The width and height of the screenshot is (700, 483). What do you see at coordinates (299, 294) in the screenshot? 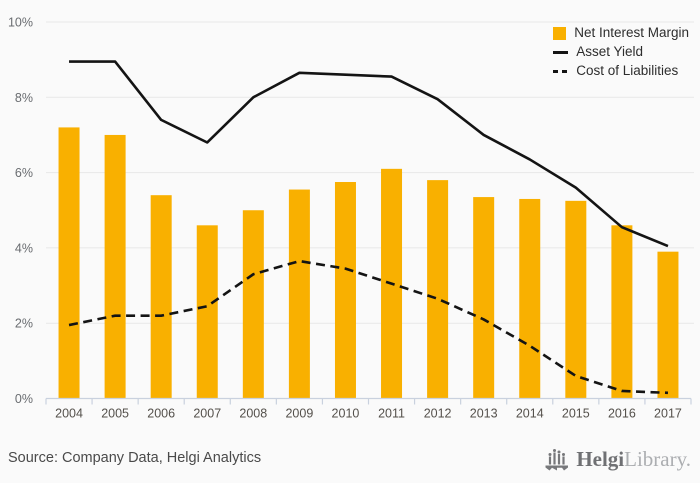
I see `bar-2009` at bounding box center [299, 294].